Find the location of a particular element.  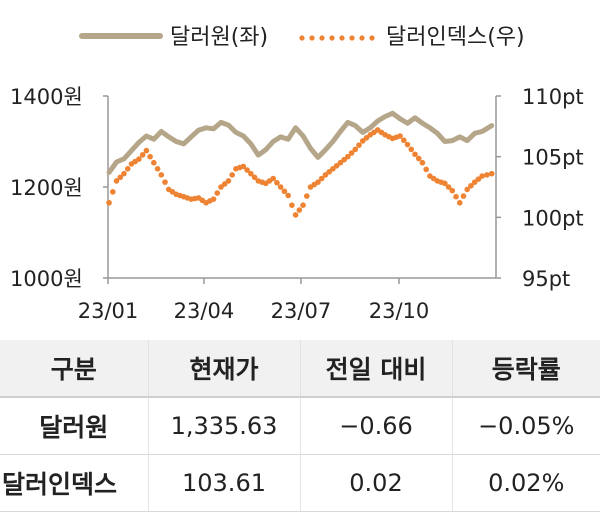

x-tick-label: 23/04 is located at coordinates (204, 311).